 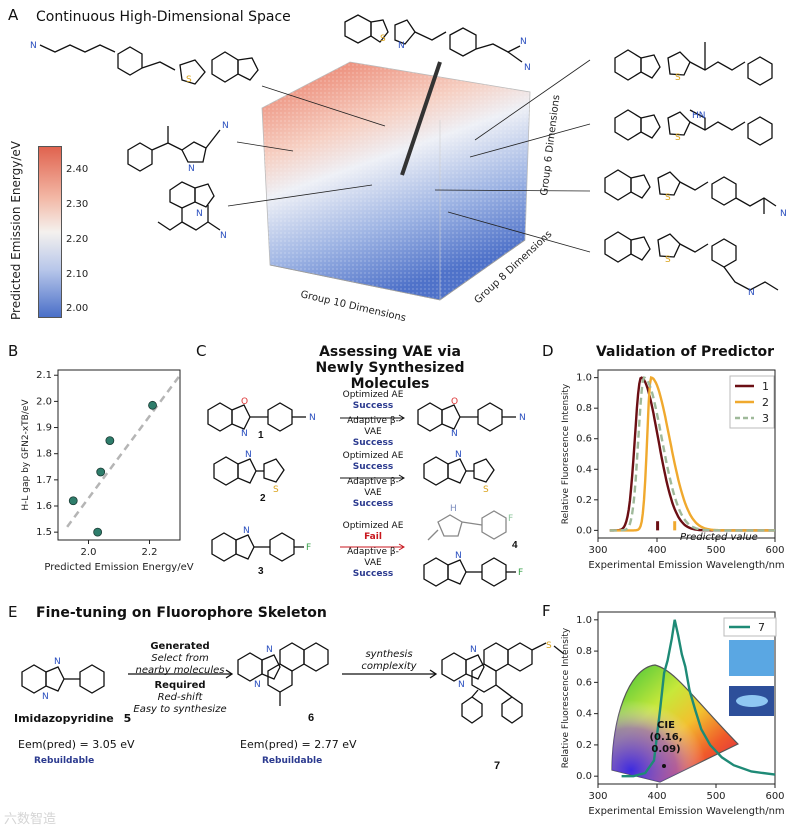 What do you see at coordinates (298, 744) in the screenshot?
I see `mol6-energy: Eem(pred) = 2.77 eV` at bounding box center [298, 744].